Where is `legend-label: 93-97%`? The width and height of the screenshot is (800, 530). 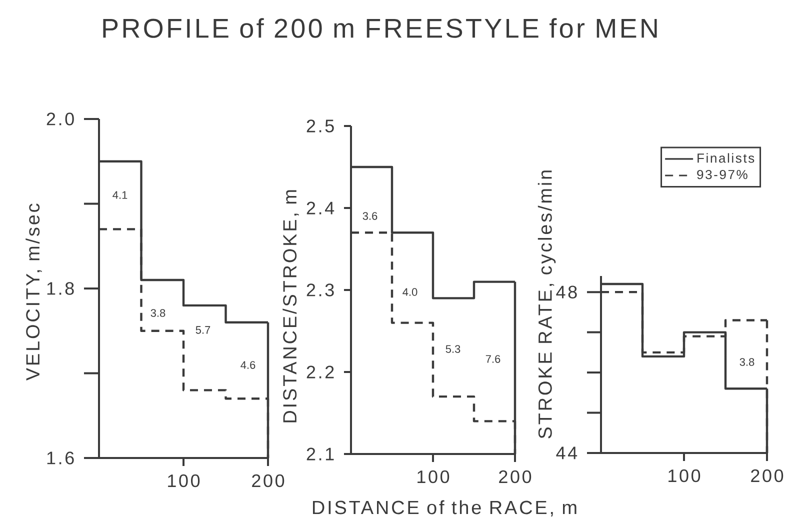
legend-label: 93-97% is located at coordinates (722, 175).